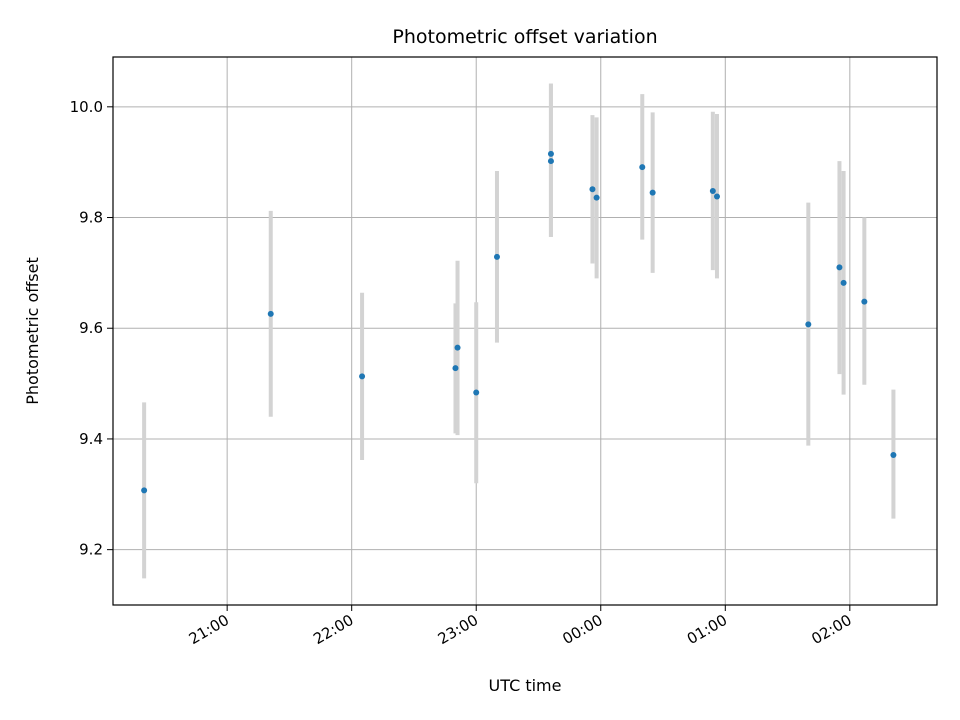 The width and height of the screenshot is (960, 720). Describe the element at coordinates (32, 331) in the screenshot. I see `y-axis-label: Photometric offset` at that location.